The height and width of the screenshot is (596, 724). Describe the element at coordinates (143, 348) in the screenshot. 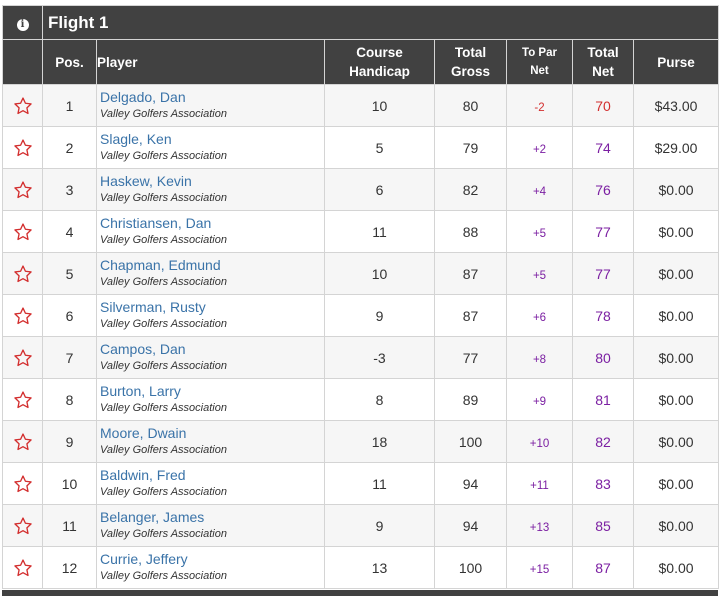

I see `player-name-link: Campos, Dan` at that location.